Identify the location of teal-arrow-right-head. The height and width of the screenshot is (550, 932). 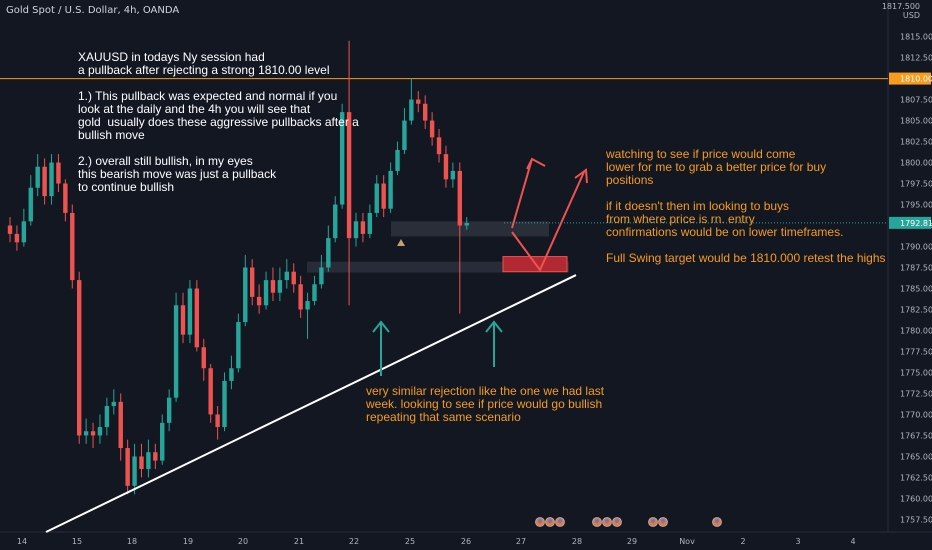
(494, 326).